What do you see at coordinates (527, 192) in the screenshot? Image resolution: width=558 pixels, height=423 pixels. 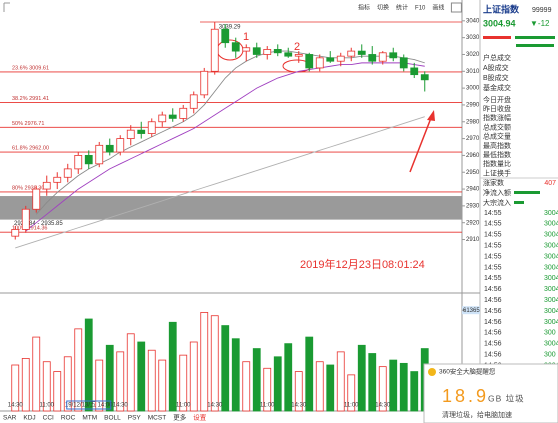 I see `flow-bar` at bounding box center [527, 192].